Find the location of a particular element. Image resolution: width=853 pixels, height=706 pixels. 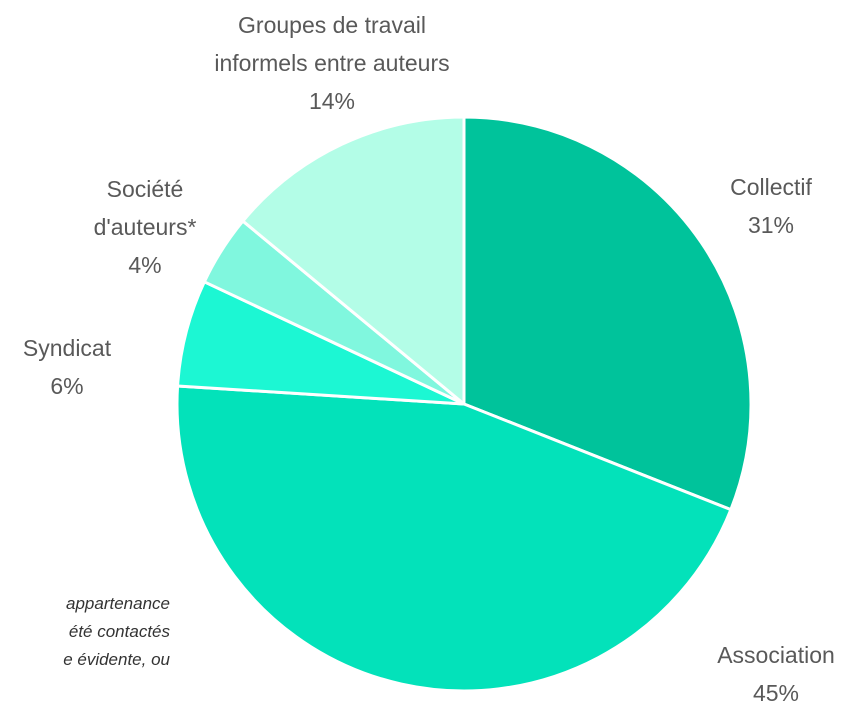

slice-label: Société d'auteurs* 4% is located at coordinates (145, 227).